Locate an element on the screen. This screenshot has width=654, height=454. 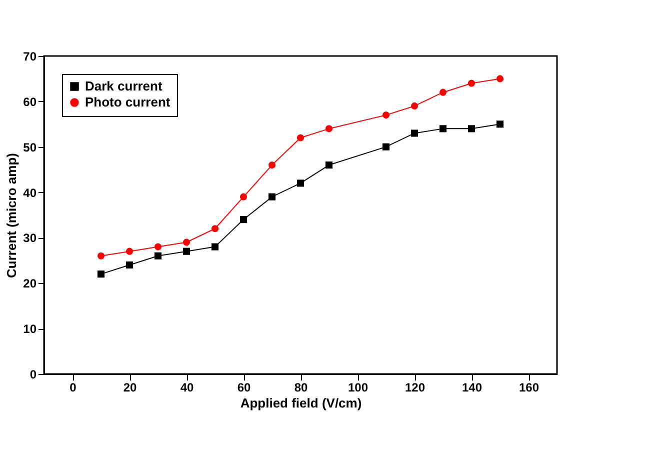
y-tick-label: 40 is located at coordinates (30, 193).